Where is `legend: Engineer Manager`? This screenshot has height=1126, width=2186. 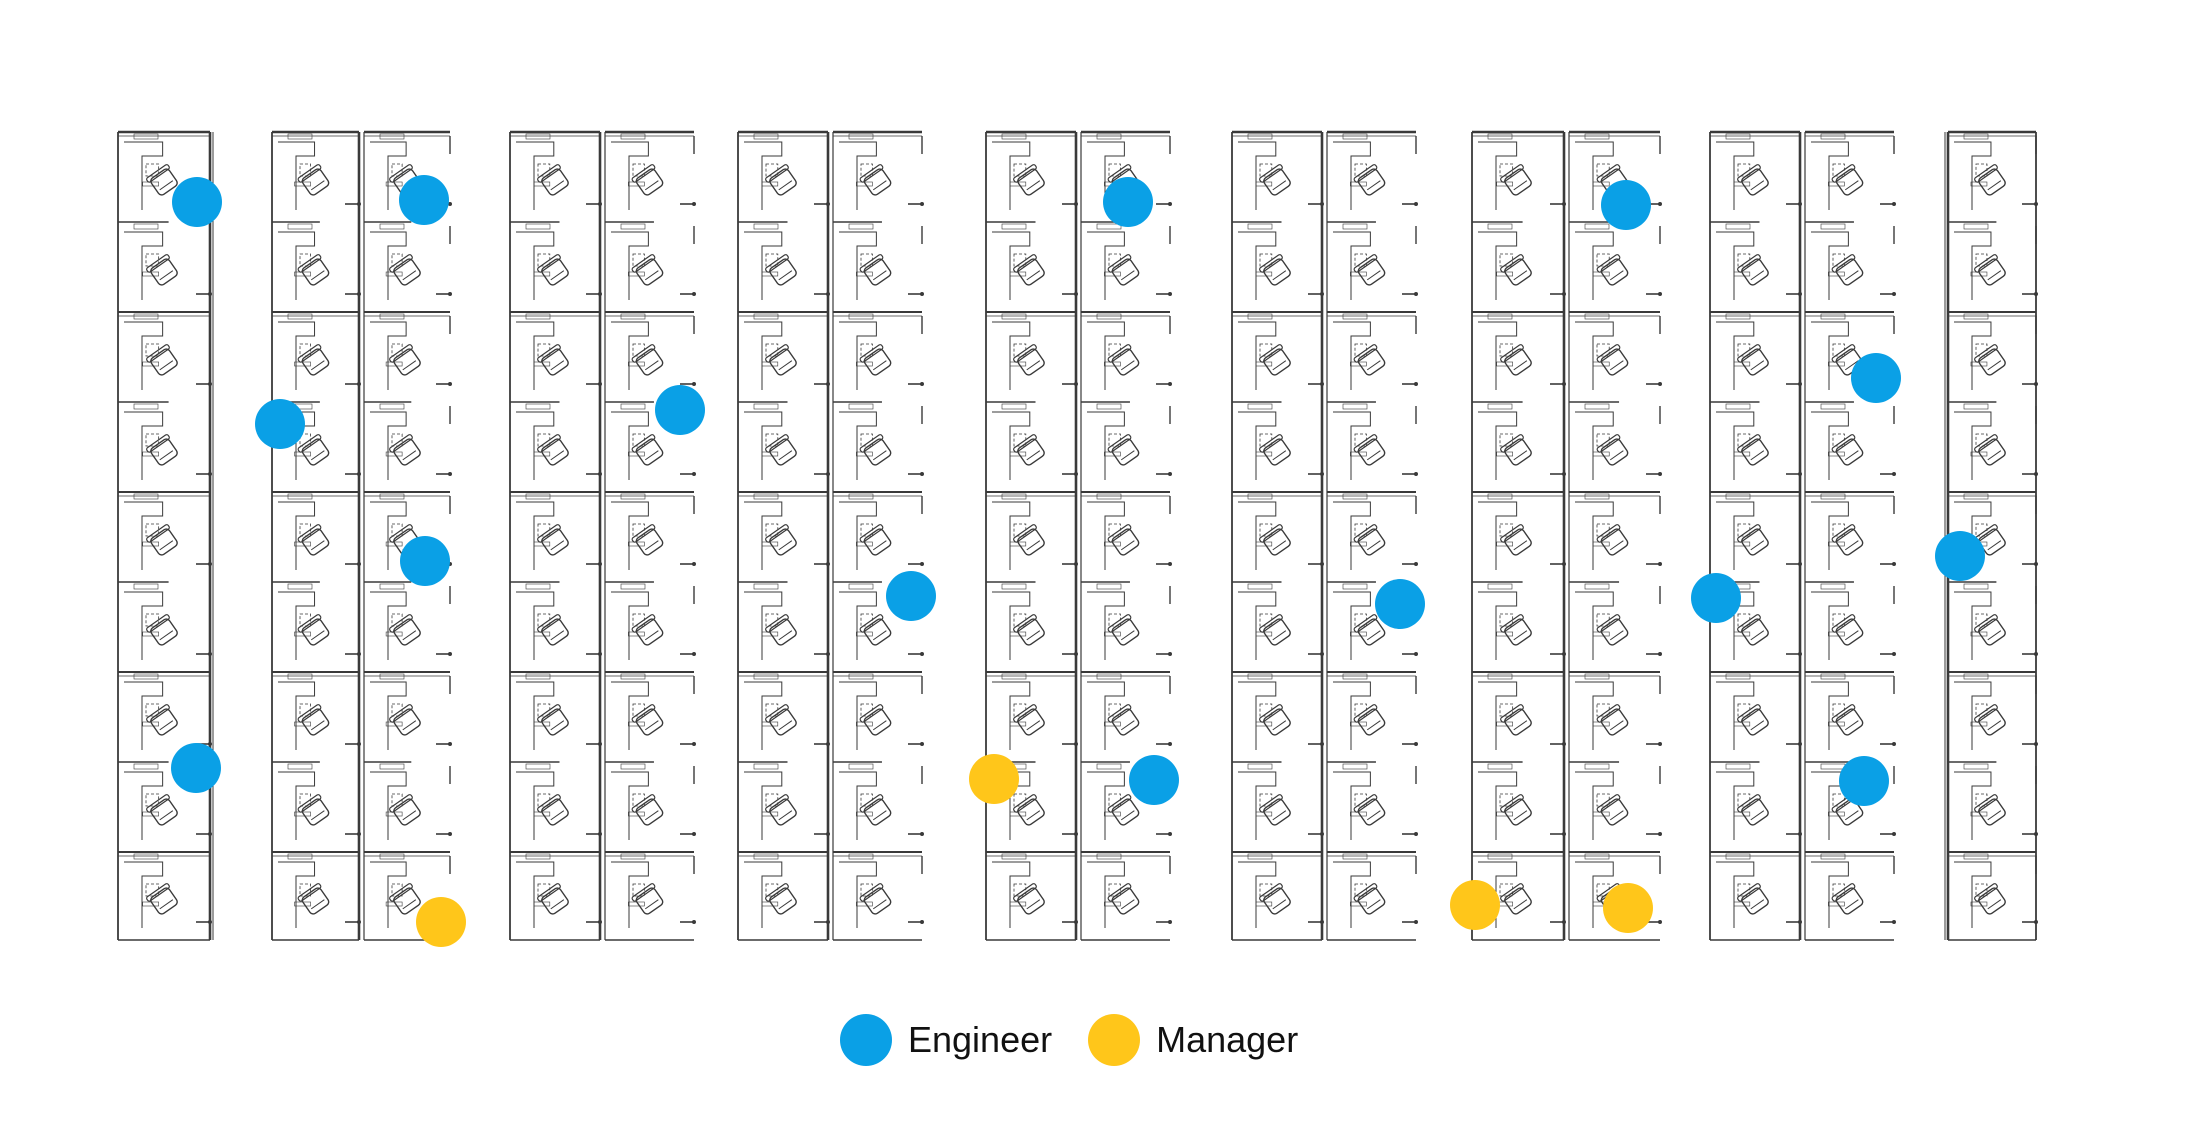 legend: Engineer Manager is located at coordinates (1069, 1040).